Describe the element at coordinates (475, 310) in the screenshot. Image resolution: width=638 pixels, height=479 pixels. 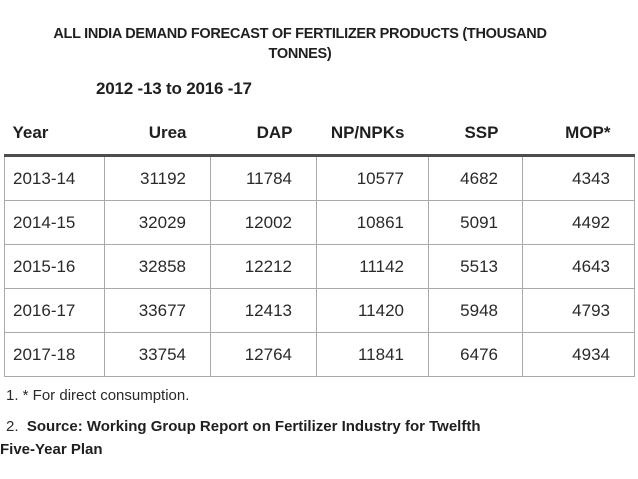
I see `table-cell: 5948` at that location.